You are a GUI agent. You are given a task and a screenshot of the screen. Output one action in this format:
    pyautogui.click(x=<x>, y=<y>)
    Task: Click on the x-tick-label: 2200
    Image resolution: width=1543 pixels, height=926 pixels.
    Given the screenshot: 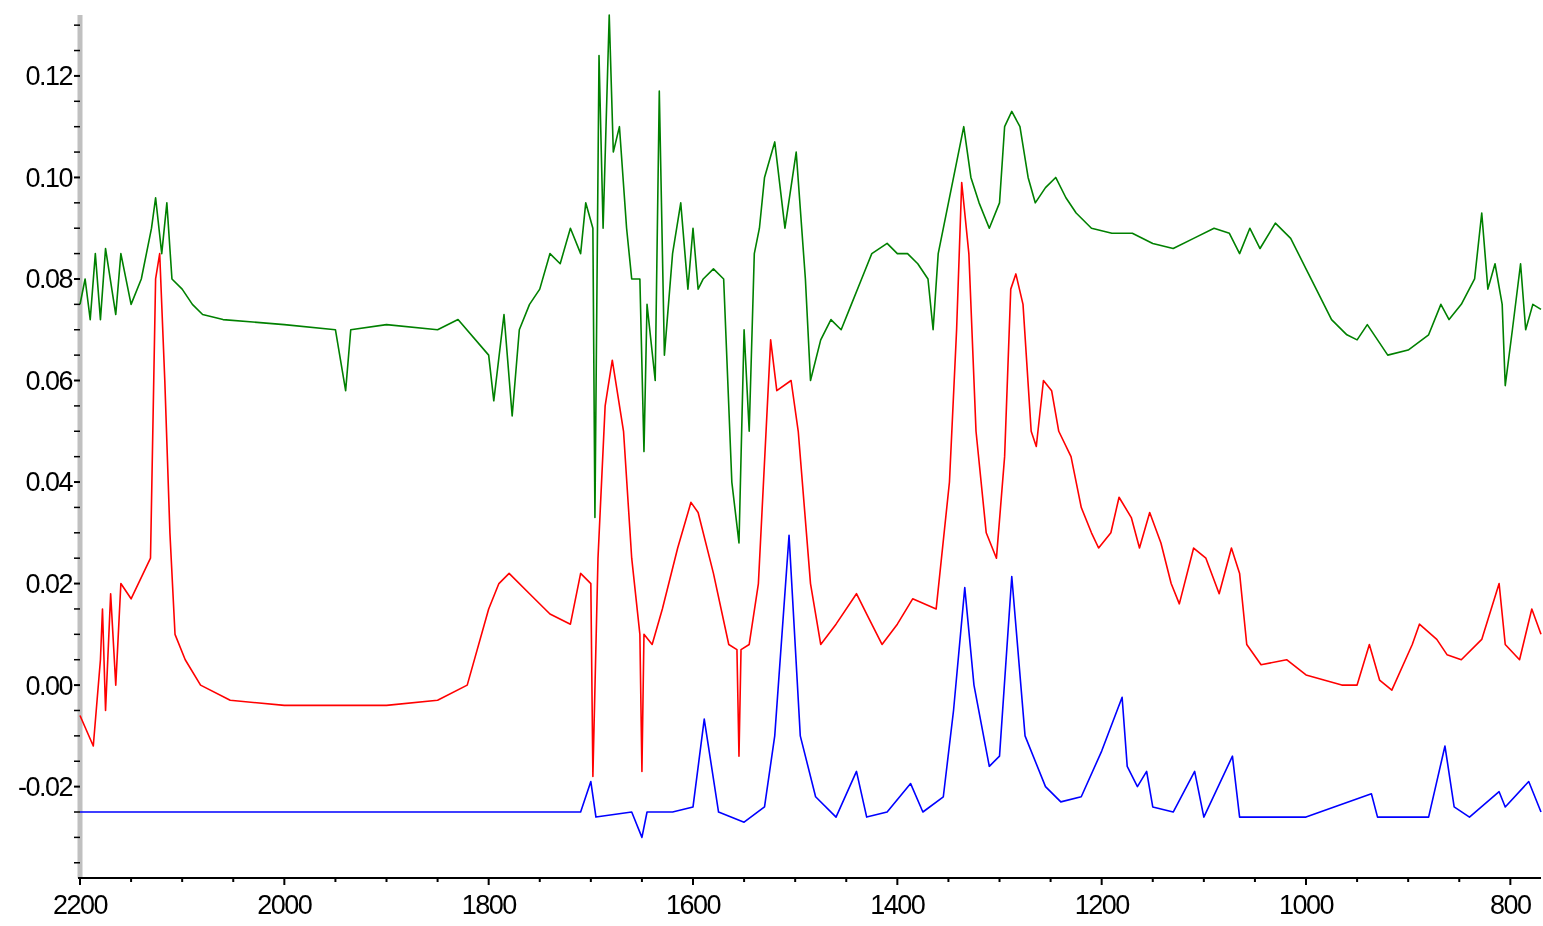 What is the action you would take?
    pyautogui.click(x=80, y=905)
    